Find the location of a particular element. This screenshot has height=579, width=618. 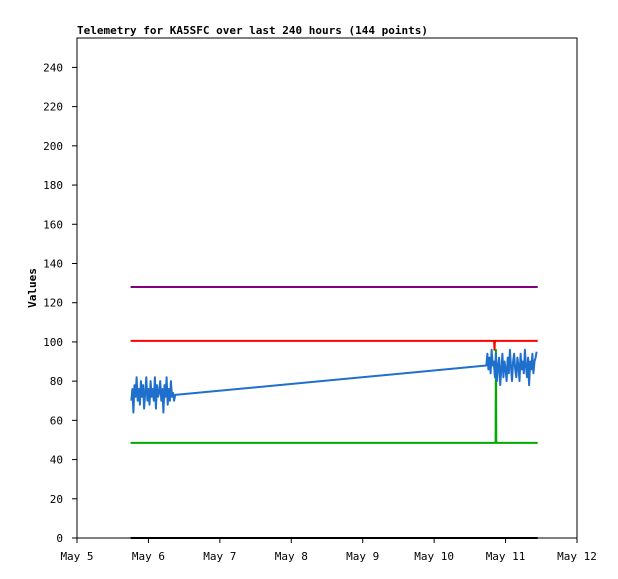

x-tick-label: May 6 is located at coordinates (148, 556).